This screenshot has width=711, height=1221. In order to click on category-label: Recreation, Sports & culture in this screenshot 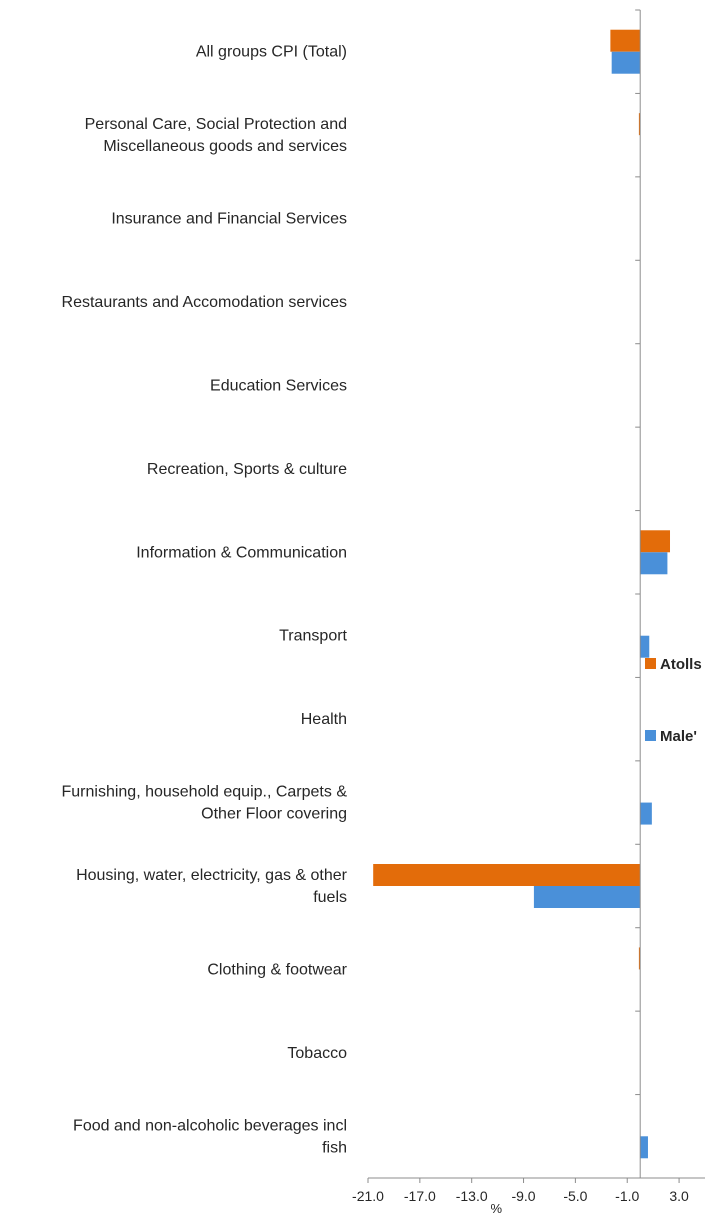, I will do `click(247, 469)`.